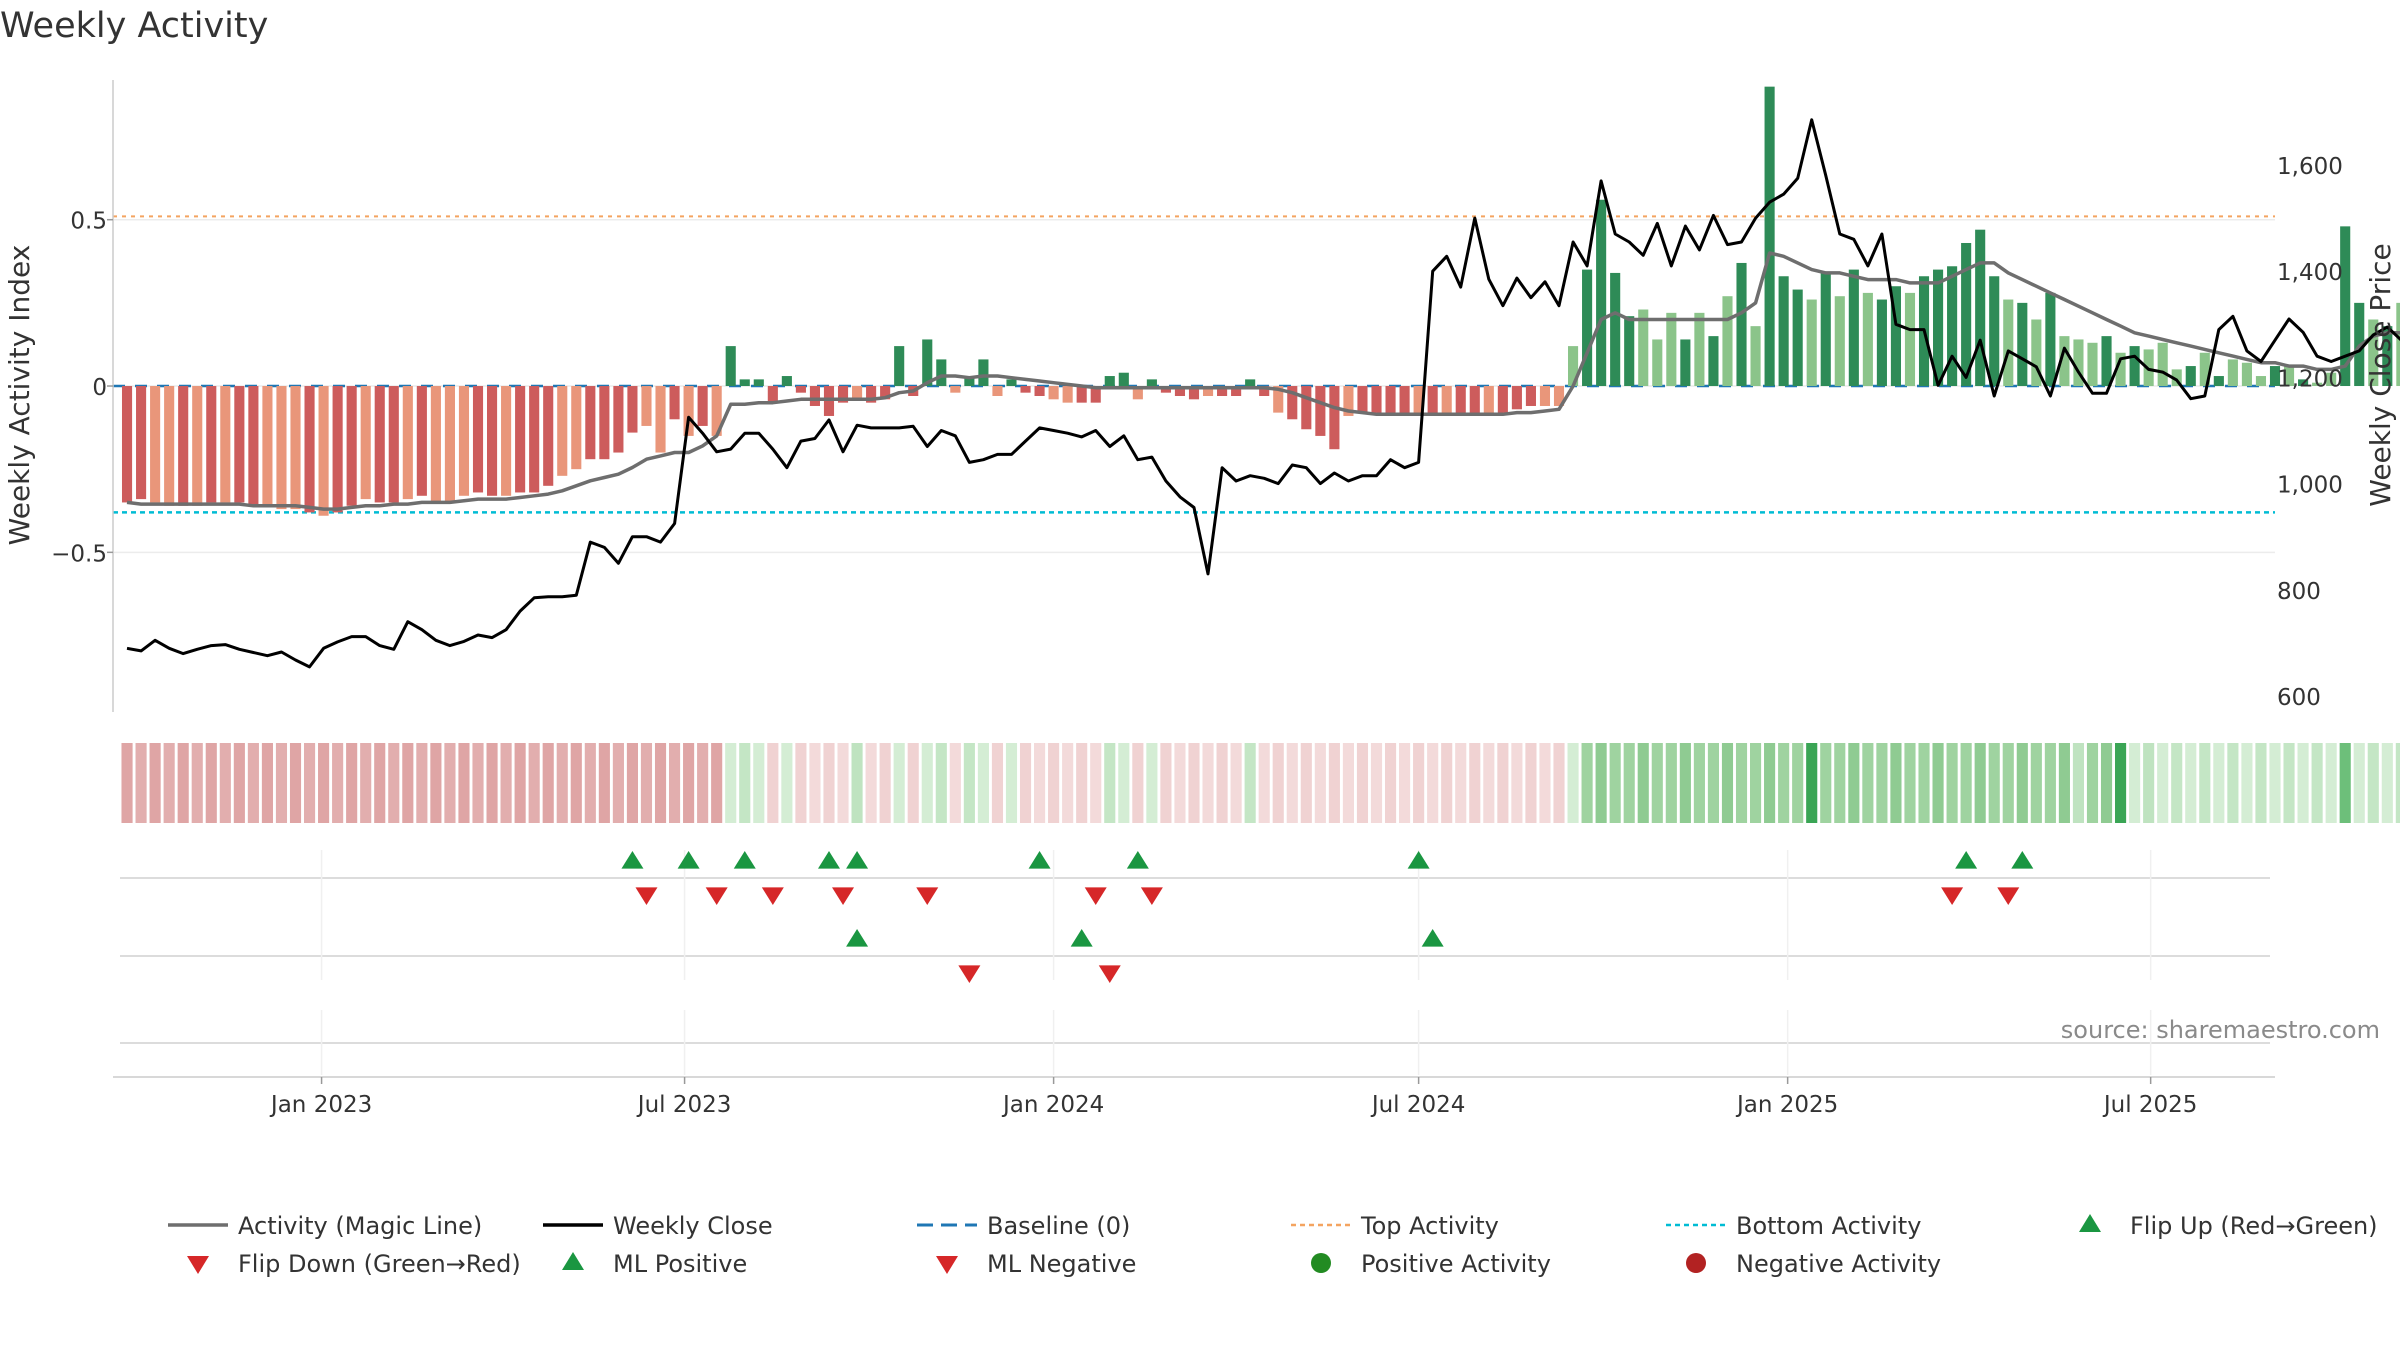  I want to click on legend-swatch-triangle-up, so click(573, 1261).